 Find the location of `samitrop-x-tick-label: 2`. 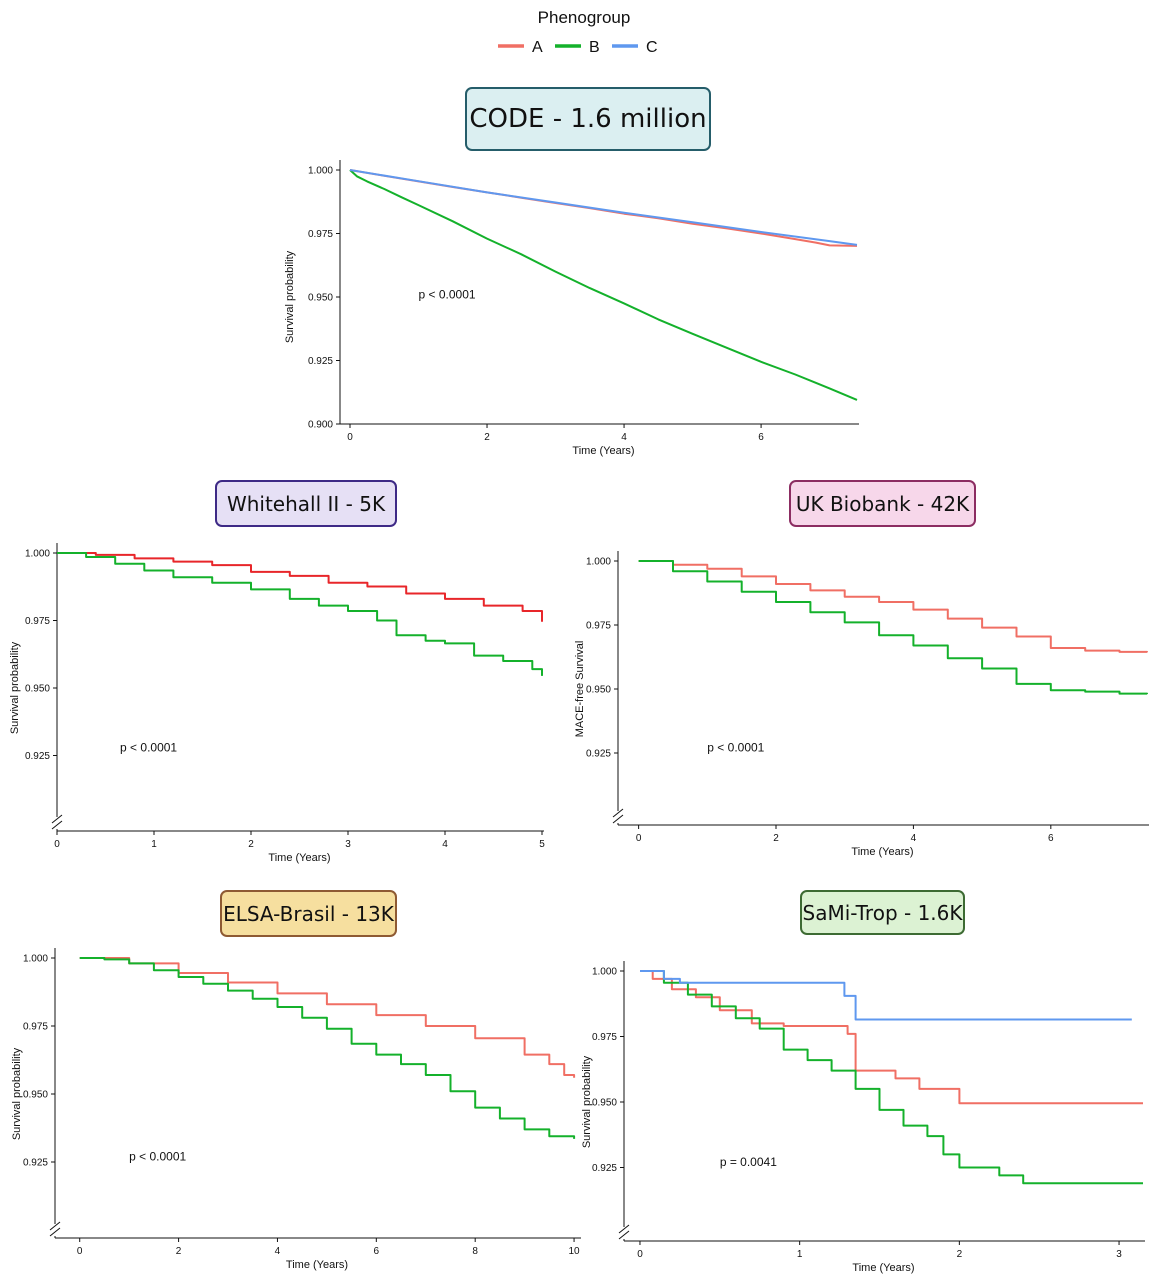

samitrop-x-tick-label: 2 is located at coordinates (960, 1254).